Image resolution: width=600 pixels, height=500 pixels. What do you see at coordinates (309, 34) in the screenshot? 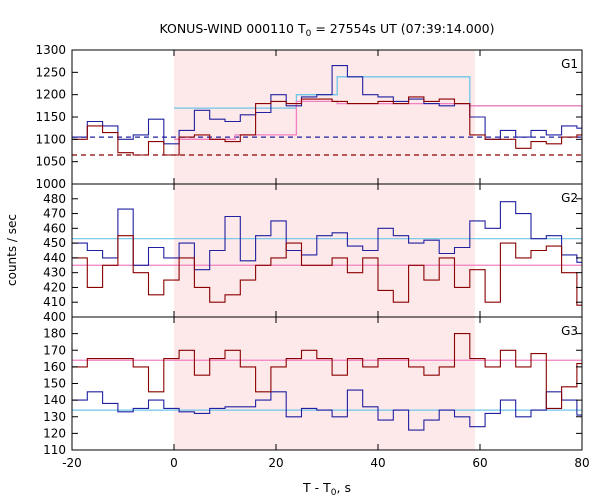
I see `chart-title-subscript: 0` at bounding box center [309, 34].